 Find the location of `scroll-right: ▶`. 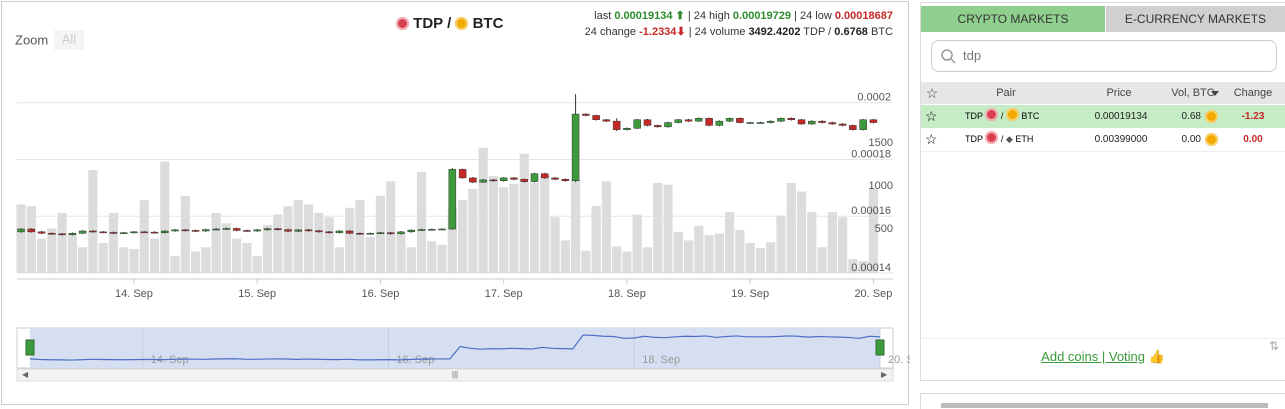

scroll-right: ▶ is located at coordinates (884, 374).